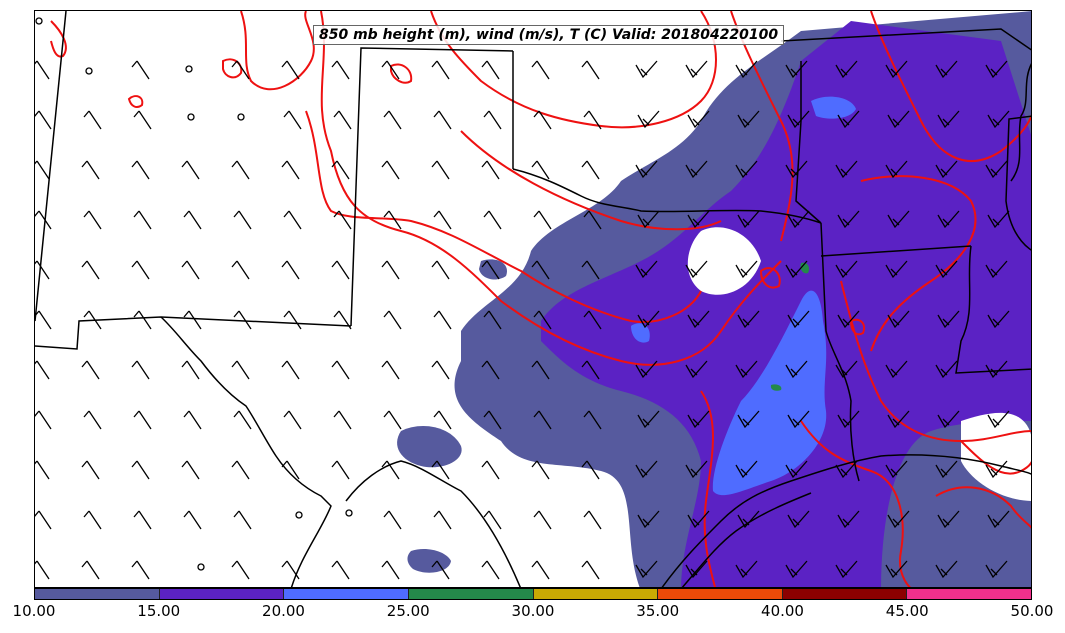 This screenshot has height=633, width=1065. What do you see at coordinates (533, 611) in the screenshot?
I see `colorbar-tick-label: 30.00` at bounding box center [533, 611].